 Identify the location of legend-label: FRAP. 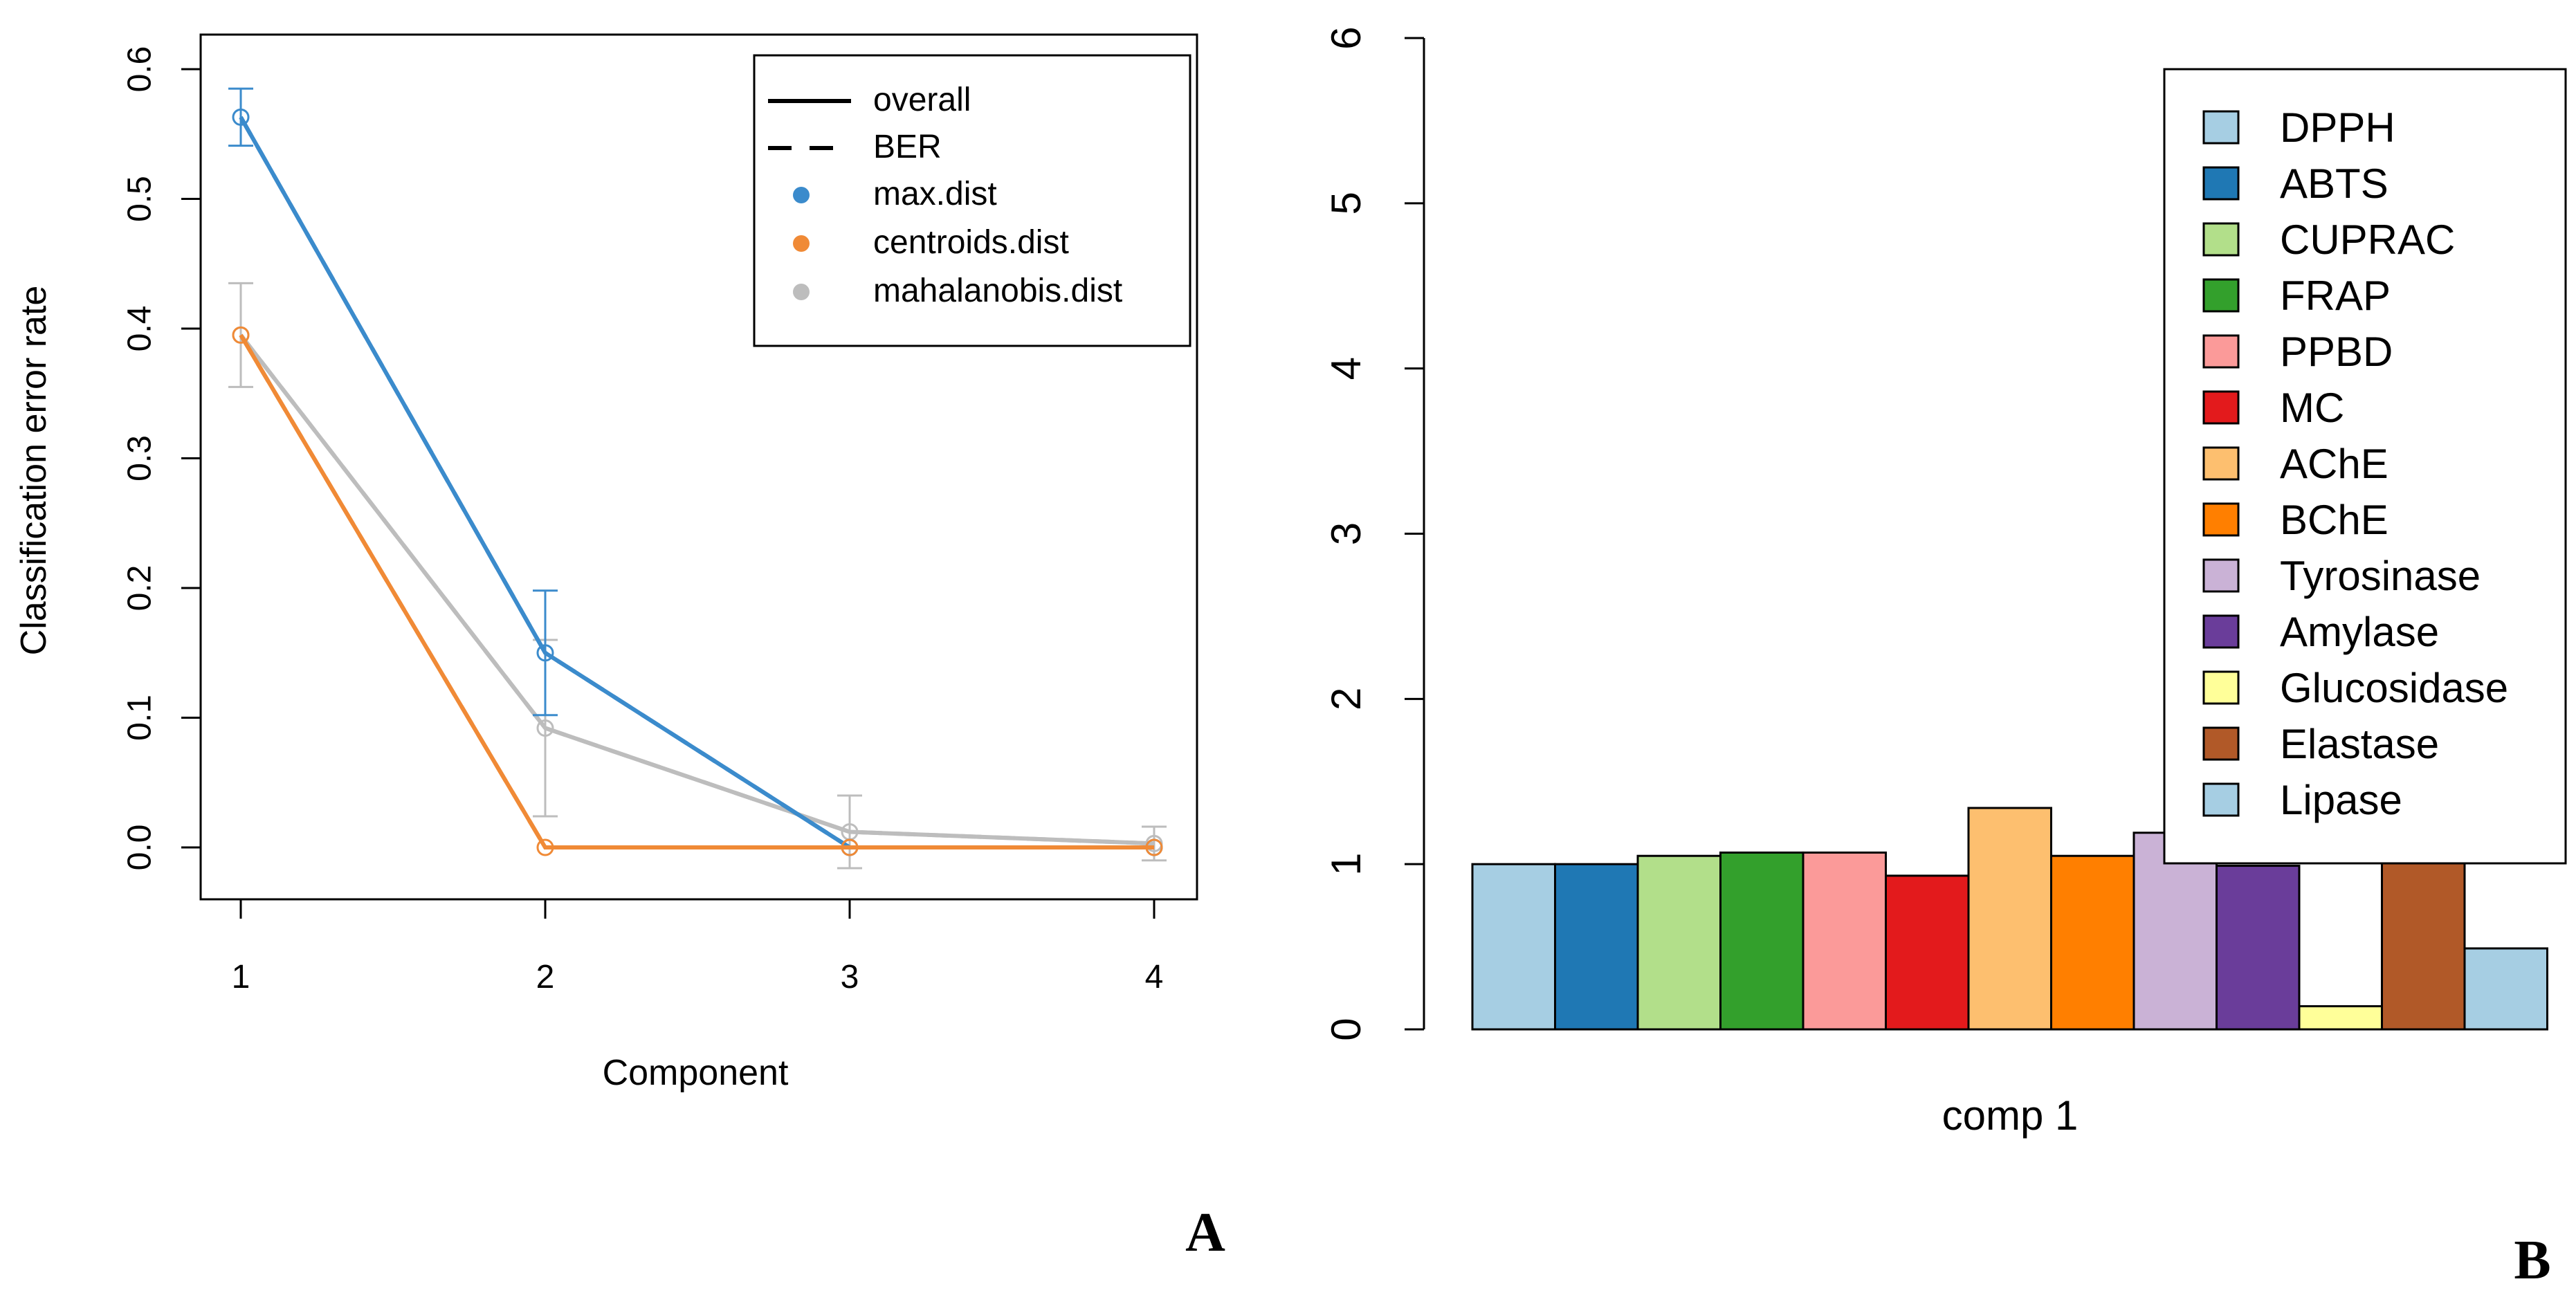
(2335, 296).